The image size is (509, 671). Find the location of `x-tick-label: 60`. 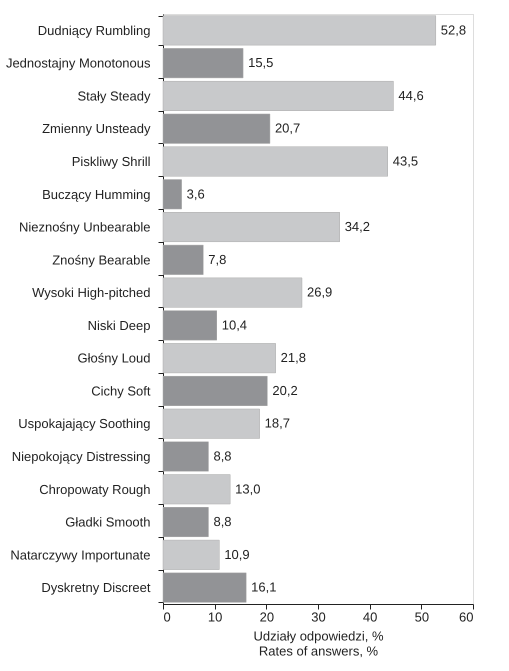

x-tick-label: 60 is located at coordinates (466, 617).